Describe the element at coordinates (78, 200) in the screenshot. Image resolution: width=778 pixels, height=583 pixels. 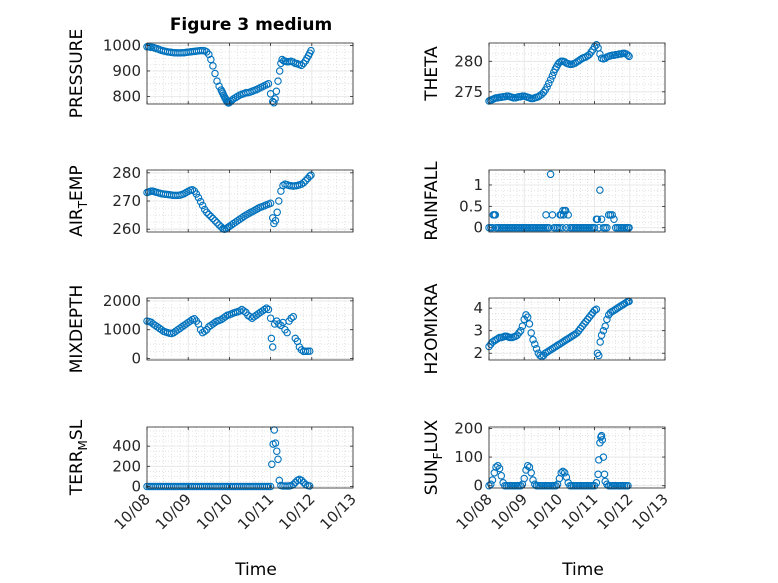
I see `y-axis-label: AIRTEMP` at that location.